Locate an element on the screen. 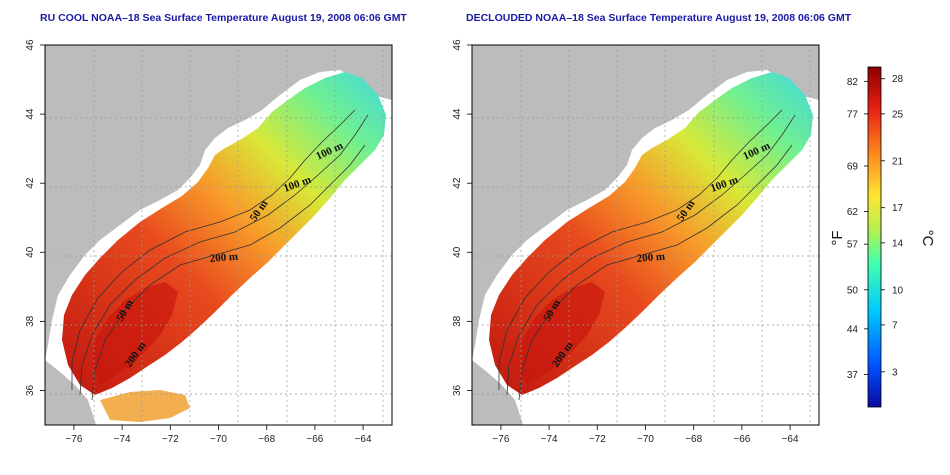 The image size is (950, 475). fahrenheit-tick-label: 57 is located at coordinates (853, 245).